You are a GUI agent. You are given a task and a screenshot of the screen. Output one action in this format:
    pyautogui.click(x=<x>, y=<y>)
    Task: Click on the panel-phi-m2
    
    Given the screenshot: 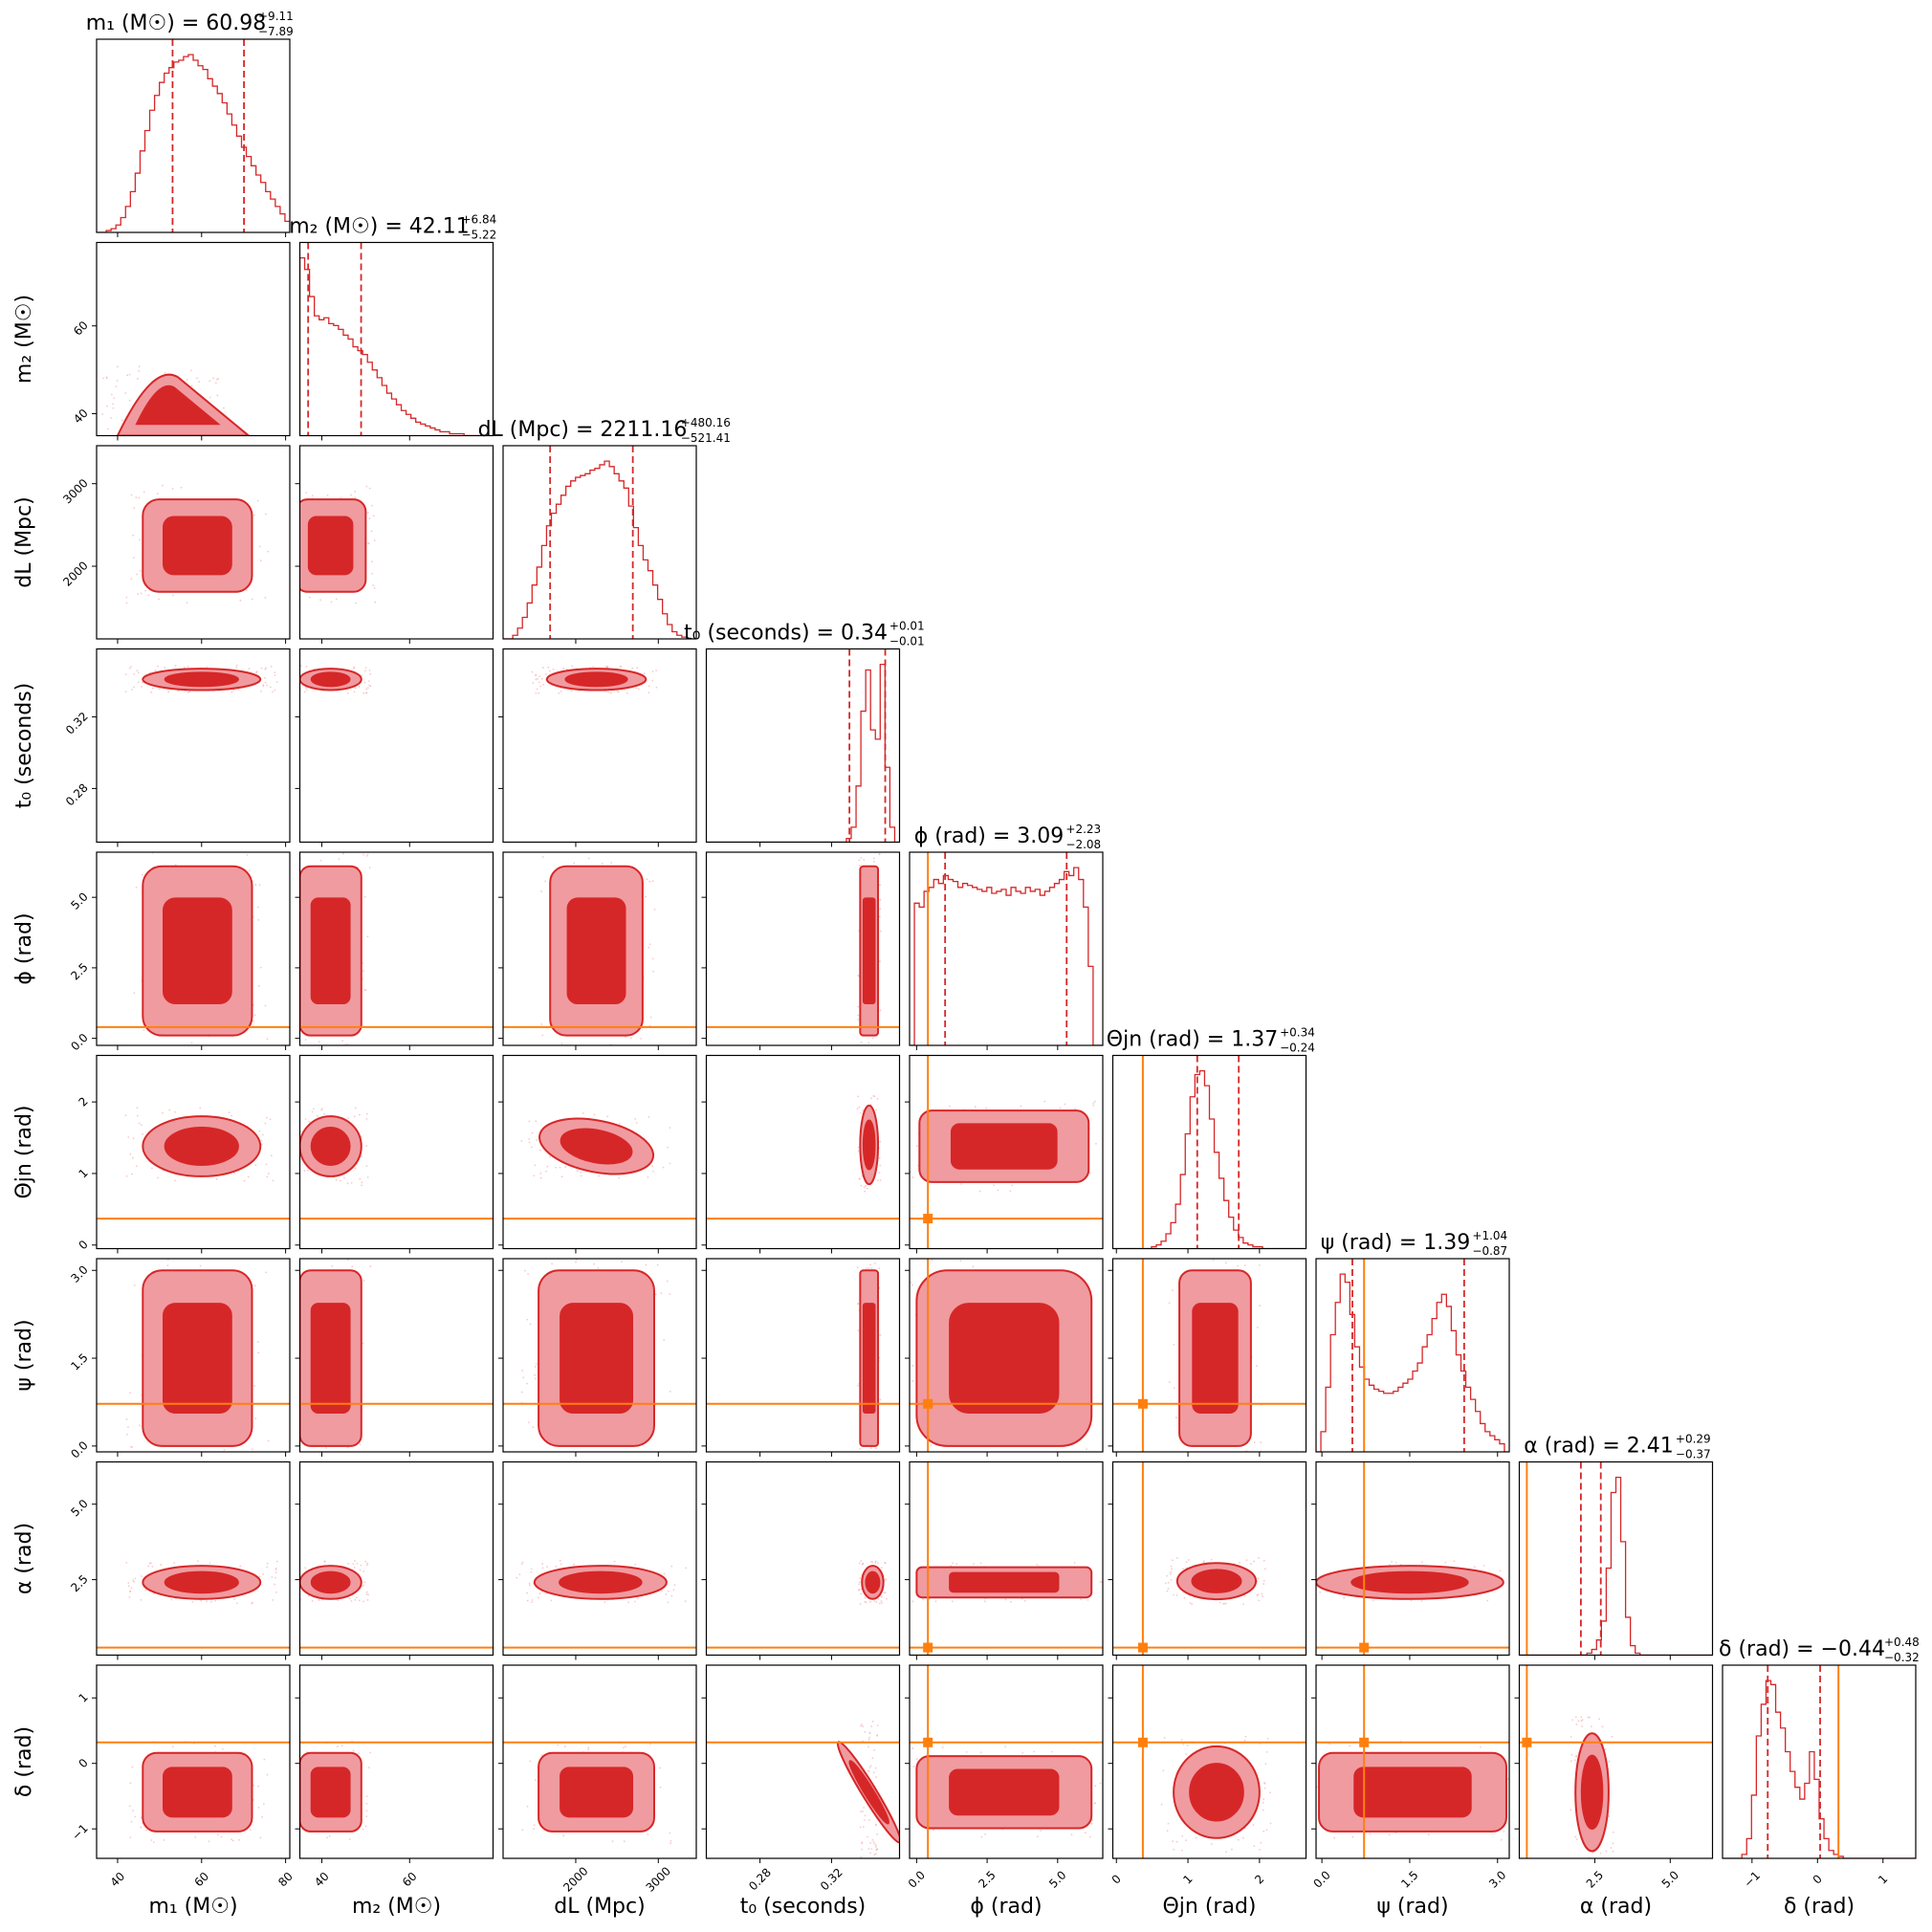 What is the action you would take?
    pyautogui.click(x=394, y=950)
    